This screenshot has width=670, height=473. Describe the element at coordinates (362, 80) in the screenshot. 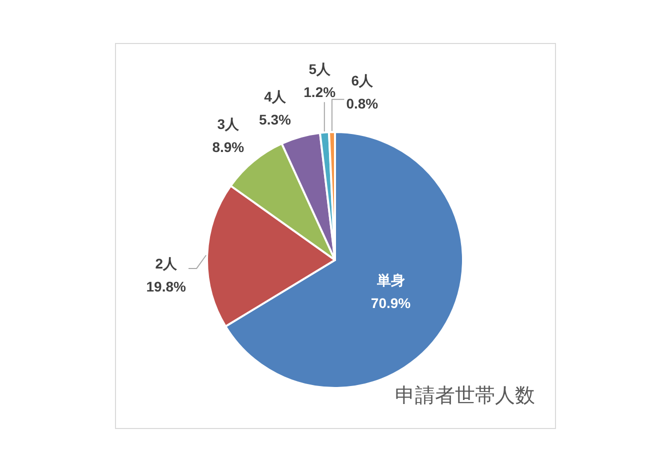

I see `slice-label: 6人` at that location.